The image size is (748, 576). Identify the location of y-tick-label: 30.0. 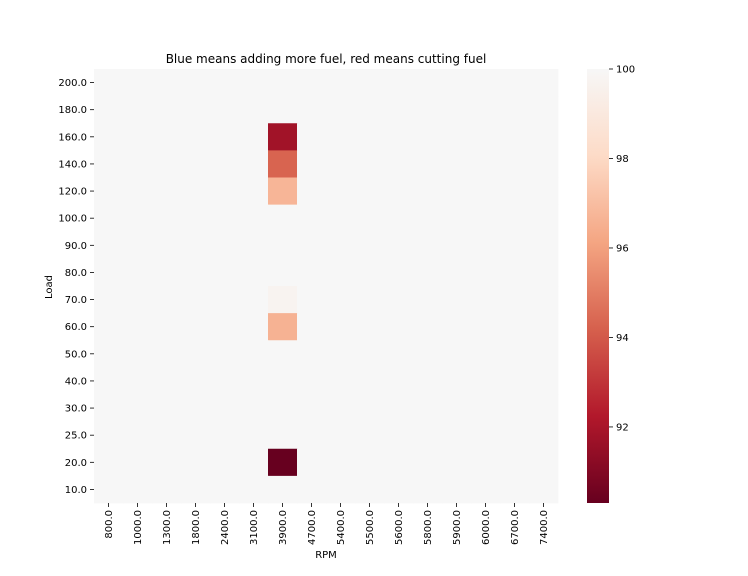
(76, 409).